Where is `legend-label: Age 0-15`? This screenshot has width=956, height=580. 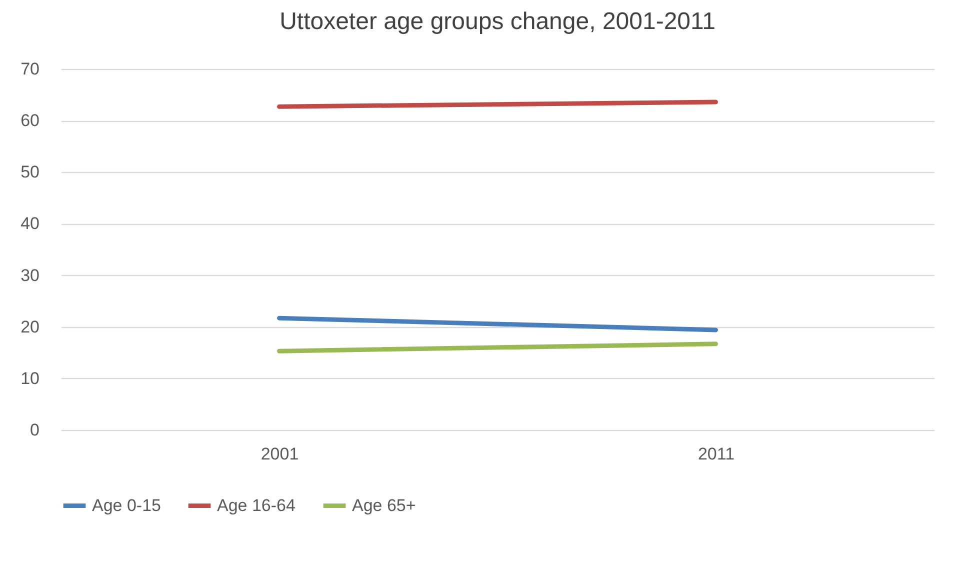
legend-label: Age 0-15 is located at coordinates (126, 505).